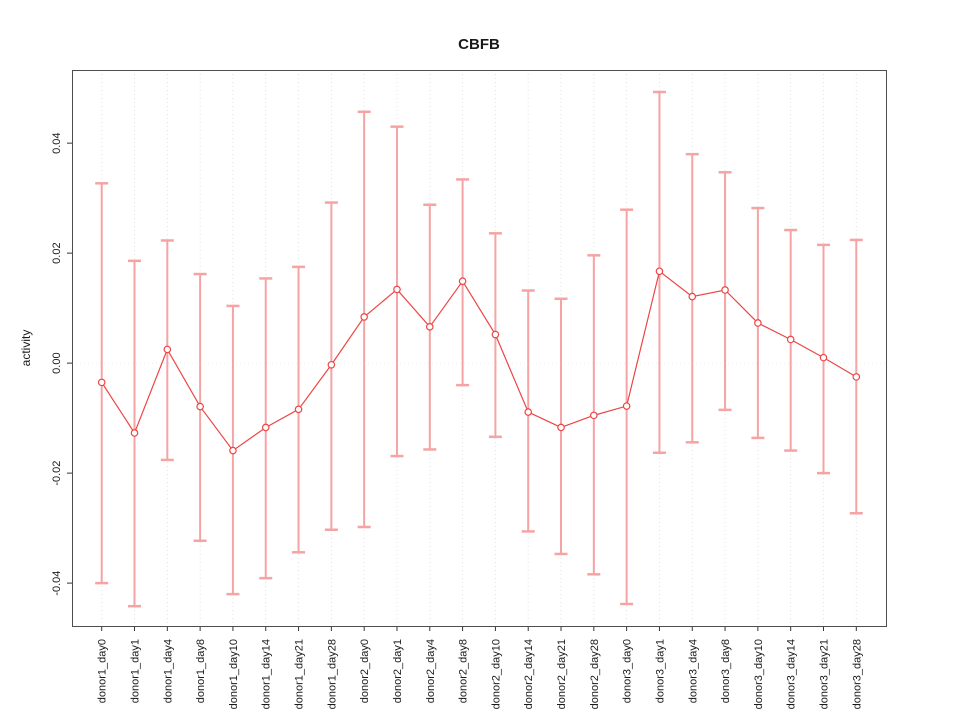 The width and height of the screenshot is (960, 720). Describe the element at coordinates (398, 671) in the screenshot. I see `x-tick-label: donor2_day1` at that location.